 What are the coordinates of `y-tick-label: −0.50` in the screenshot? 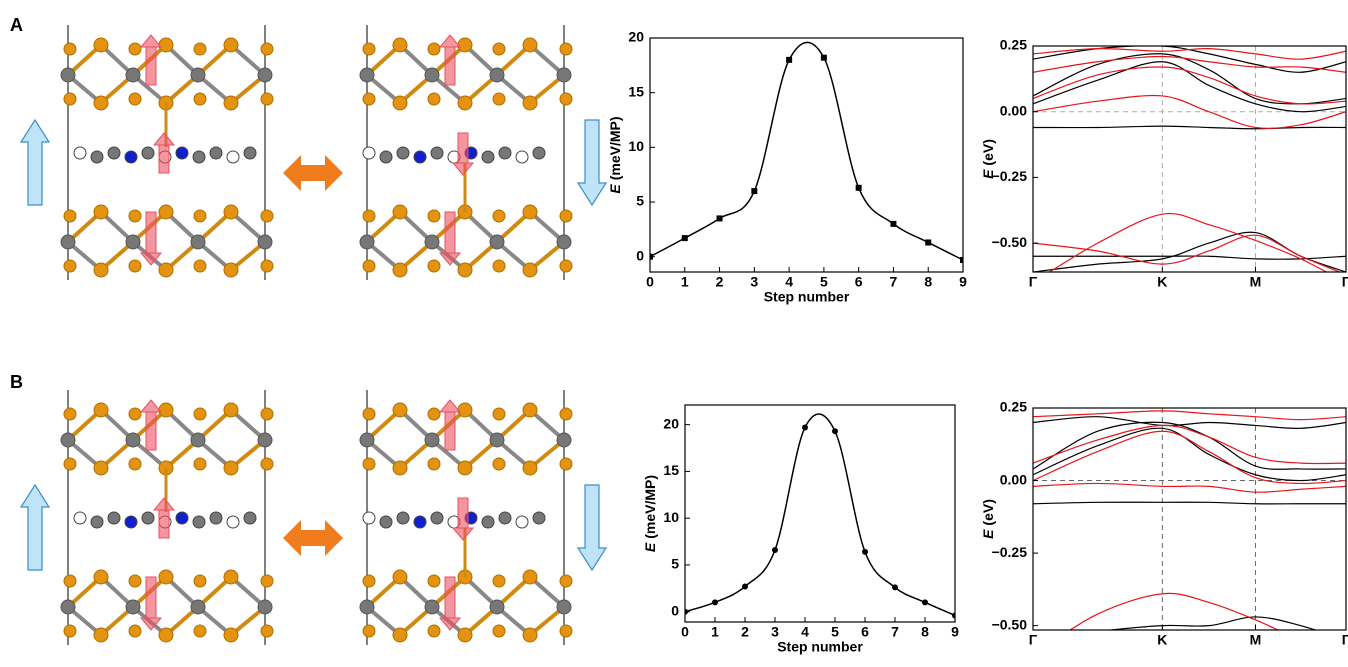 It's located at (1010, 242).